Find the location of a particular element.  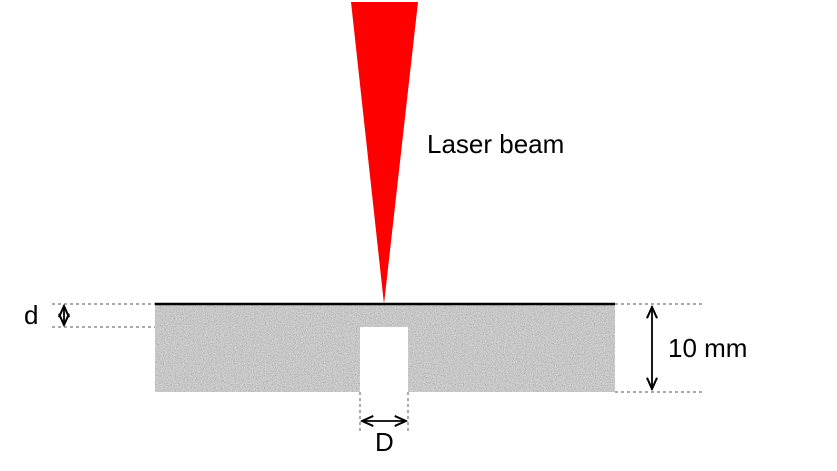

material-texture is located at coordinates (385, 348).